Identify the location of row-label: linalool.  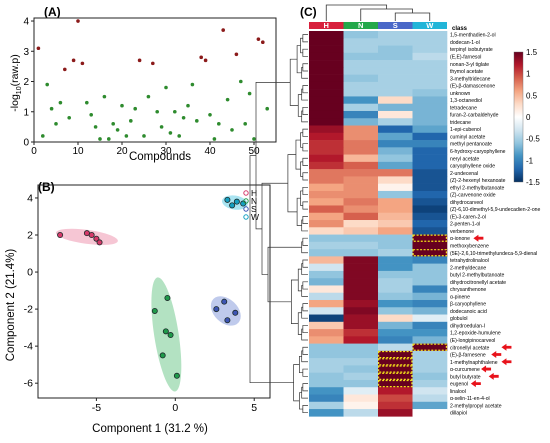
(458, 392).